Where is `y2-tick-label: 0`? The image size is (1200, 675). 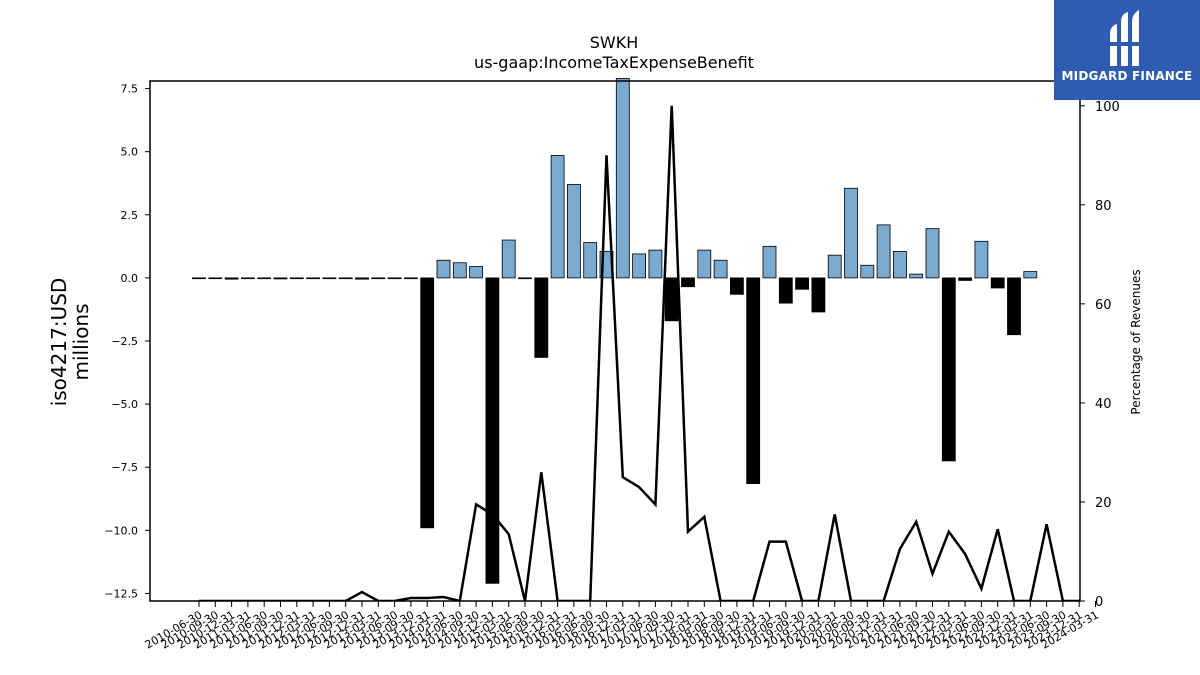 y2-tick-label: 0 is located at coordinates (1099, 602).